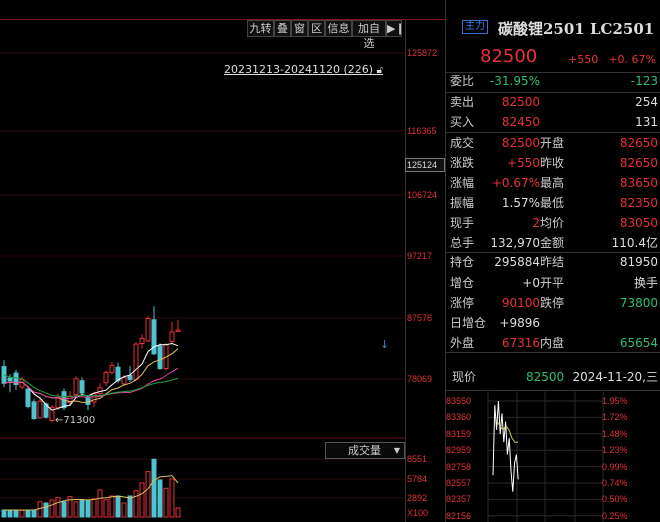 This screenshot has width=660, height=522. What do you see at coordinates (422, 165) in the screenshot?
I see `price-axis-label: 125124` at bounding box center [422, 165].